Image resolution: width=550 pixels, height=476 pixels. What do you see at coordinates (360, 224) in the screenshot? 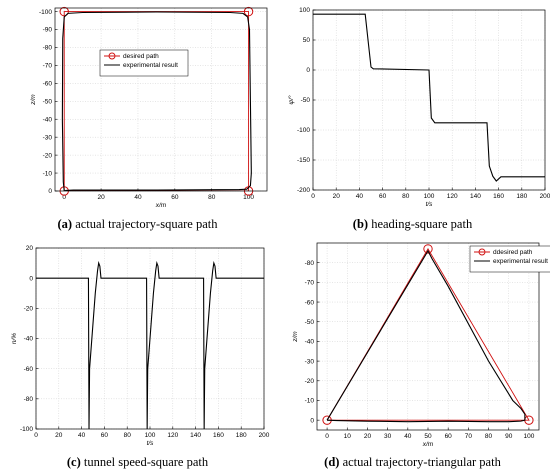
I see `caption-b-letter: (b)` at bounding box center [360, 224].